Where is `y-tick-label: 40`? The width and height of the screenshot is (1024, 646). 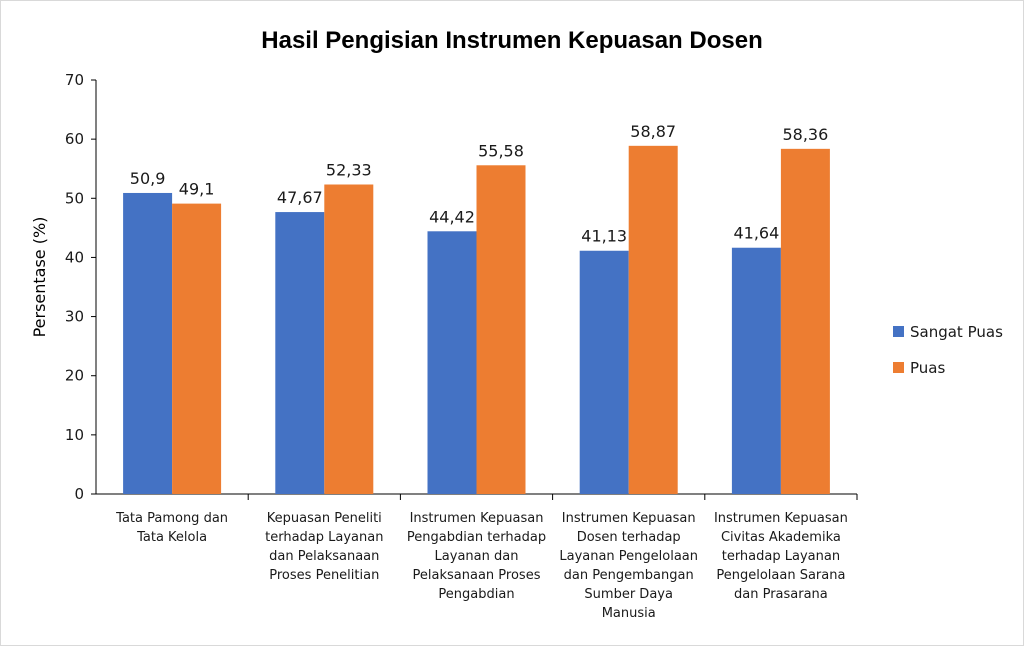 y-tick-label: 40 is located at coordinates (74, 257).